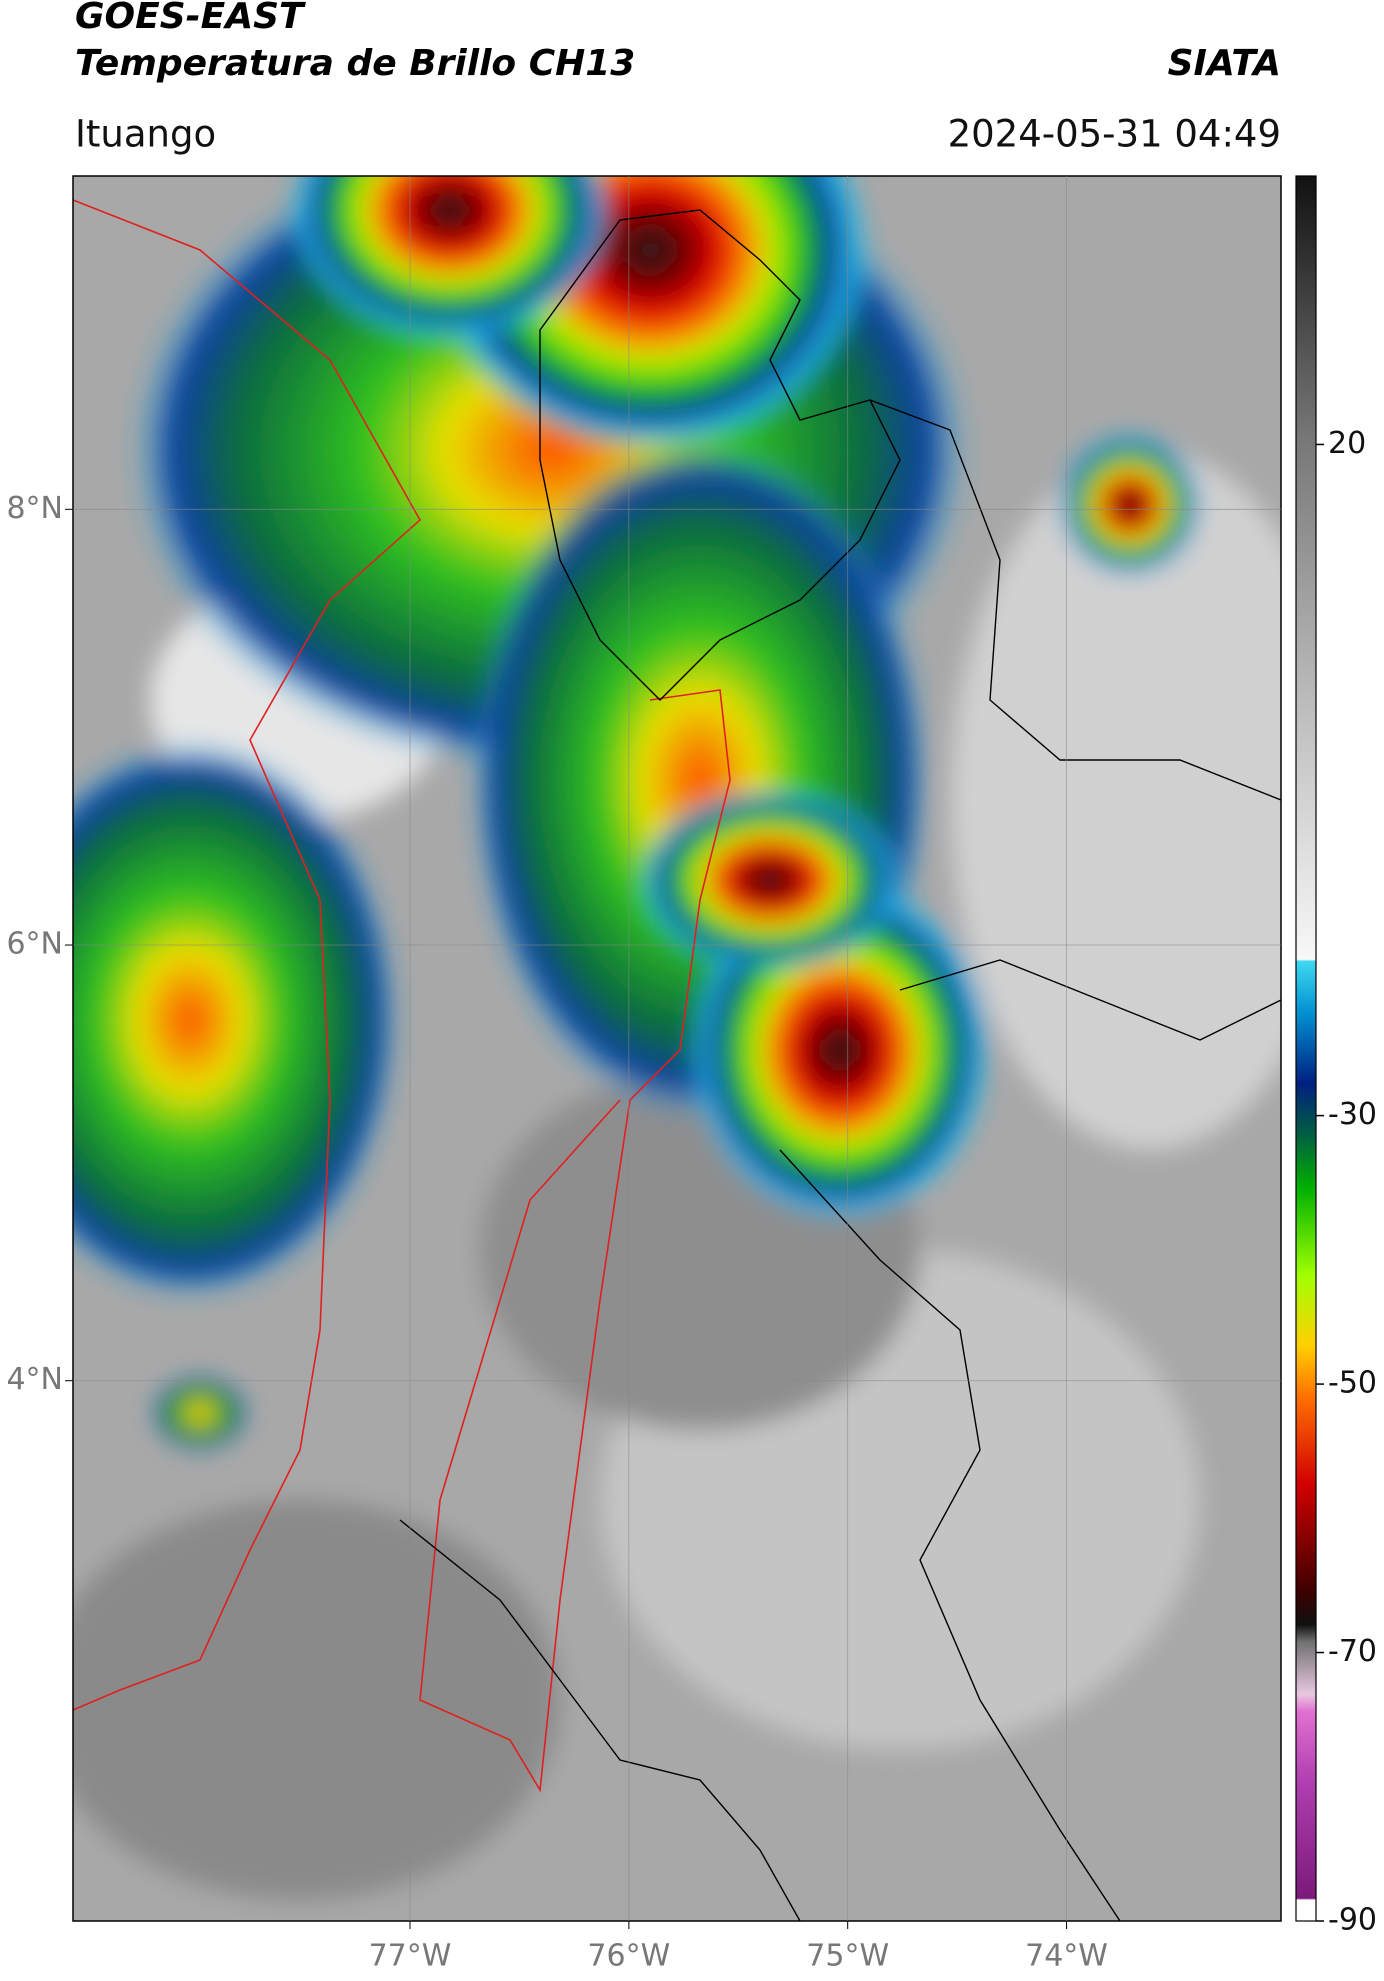  Describe the element at coordinates (355, 63) in the screenshot. I see `product-title: Temperatura de Brillo CH13` at that location.